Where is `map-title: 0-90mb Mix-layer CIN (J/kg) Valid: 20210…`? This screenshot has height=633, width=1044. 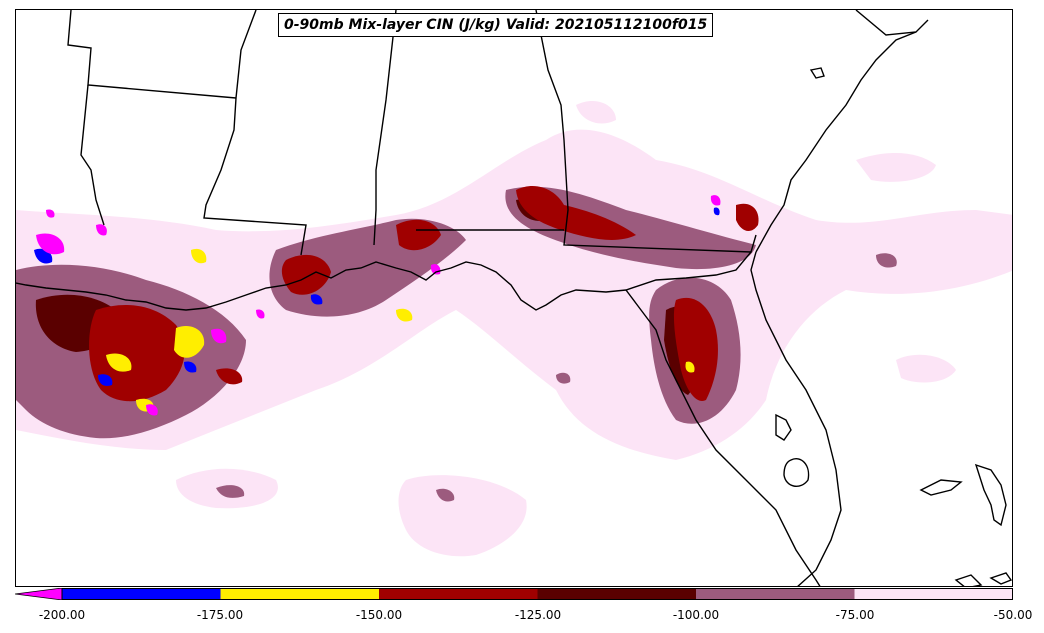 map-title: 0-90mb Mix-layer CIN (J/kg) Valid: 20210… is located at coordinates (496, 25).